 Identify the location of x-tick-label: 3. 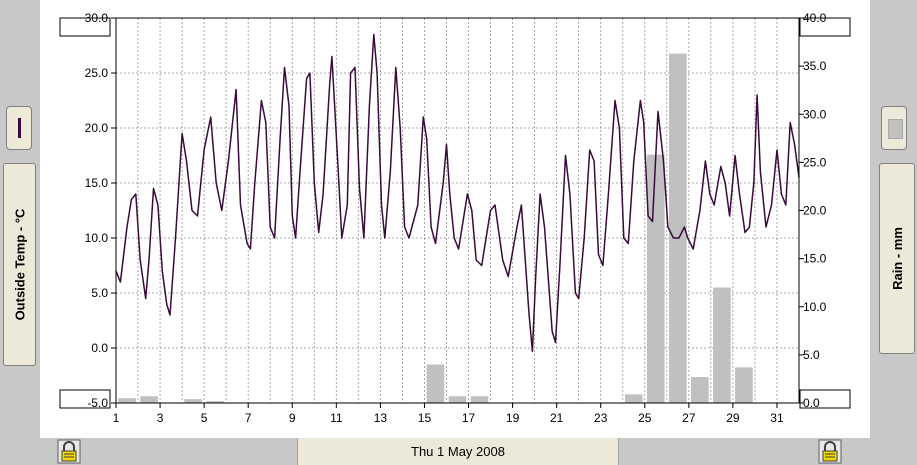
(160, 418).